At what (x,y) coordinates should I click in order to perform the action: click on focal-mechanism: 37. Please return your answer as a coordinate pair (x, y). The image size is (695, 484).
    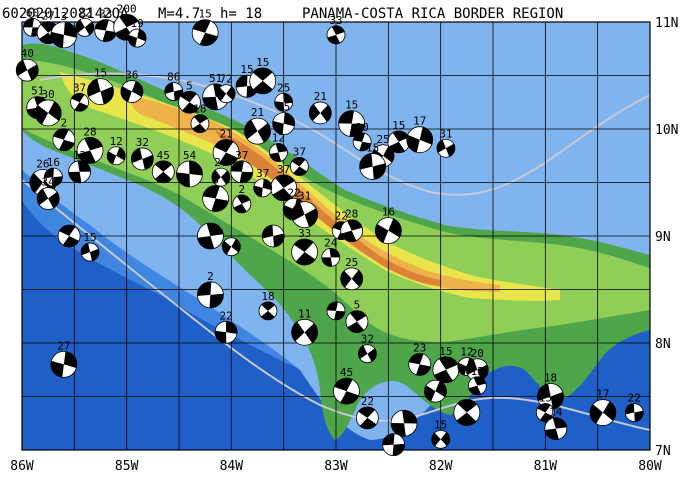
    Looking at the image, I should click on (299, 160).